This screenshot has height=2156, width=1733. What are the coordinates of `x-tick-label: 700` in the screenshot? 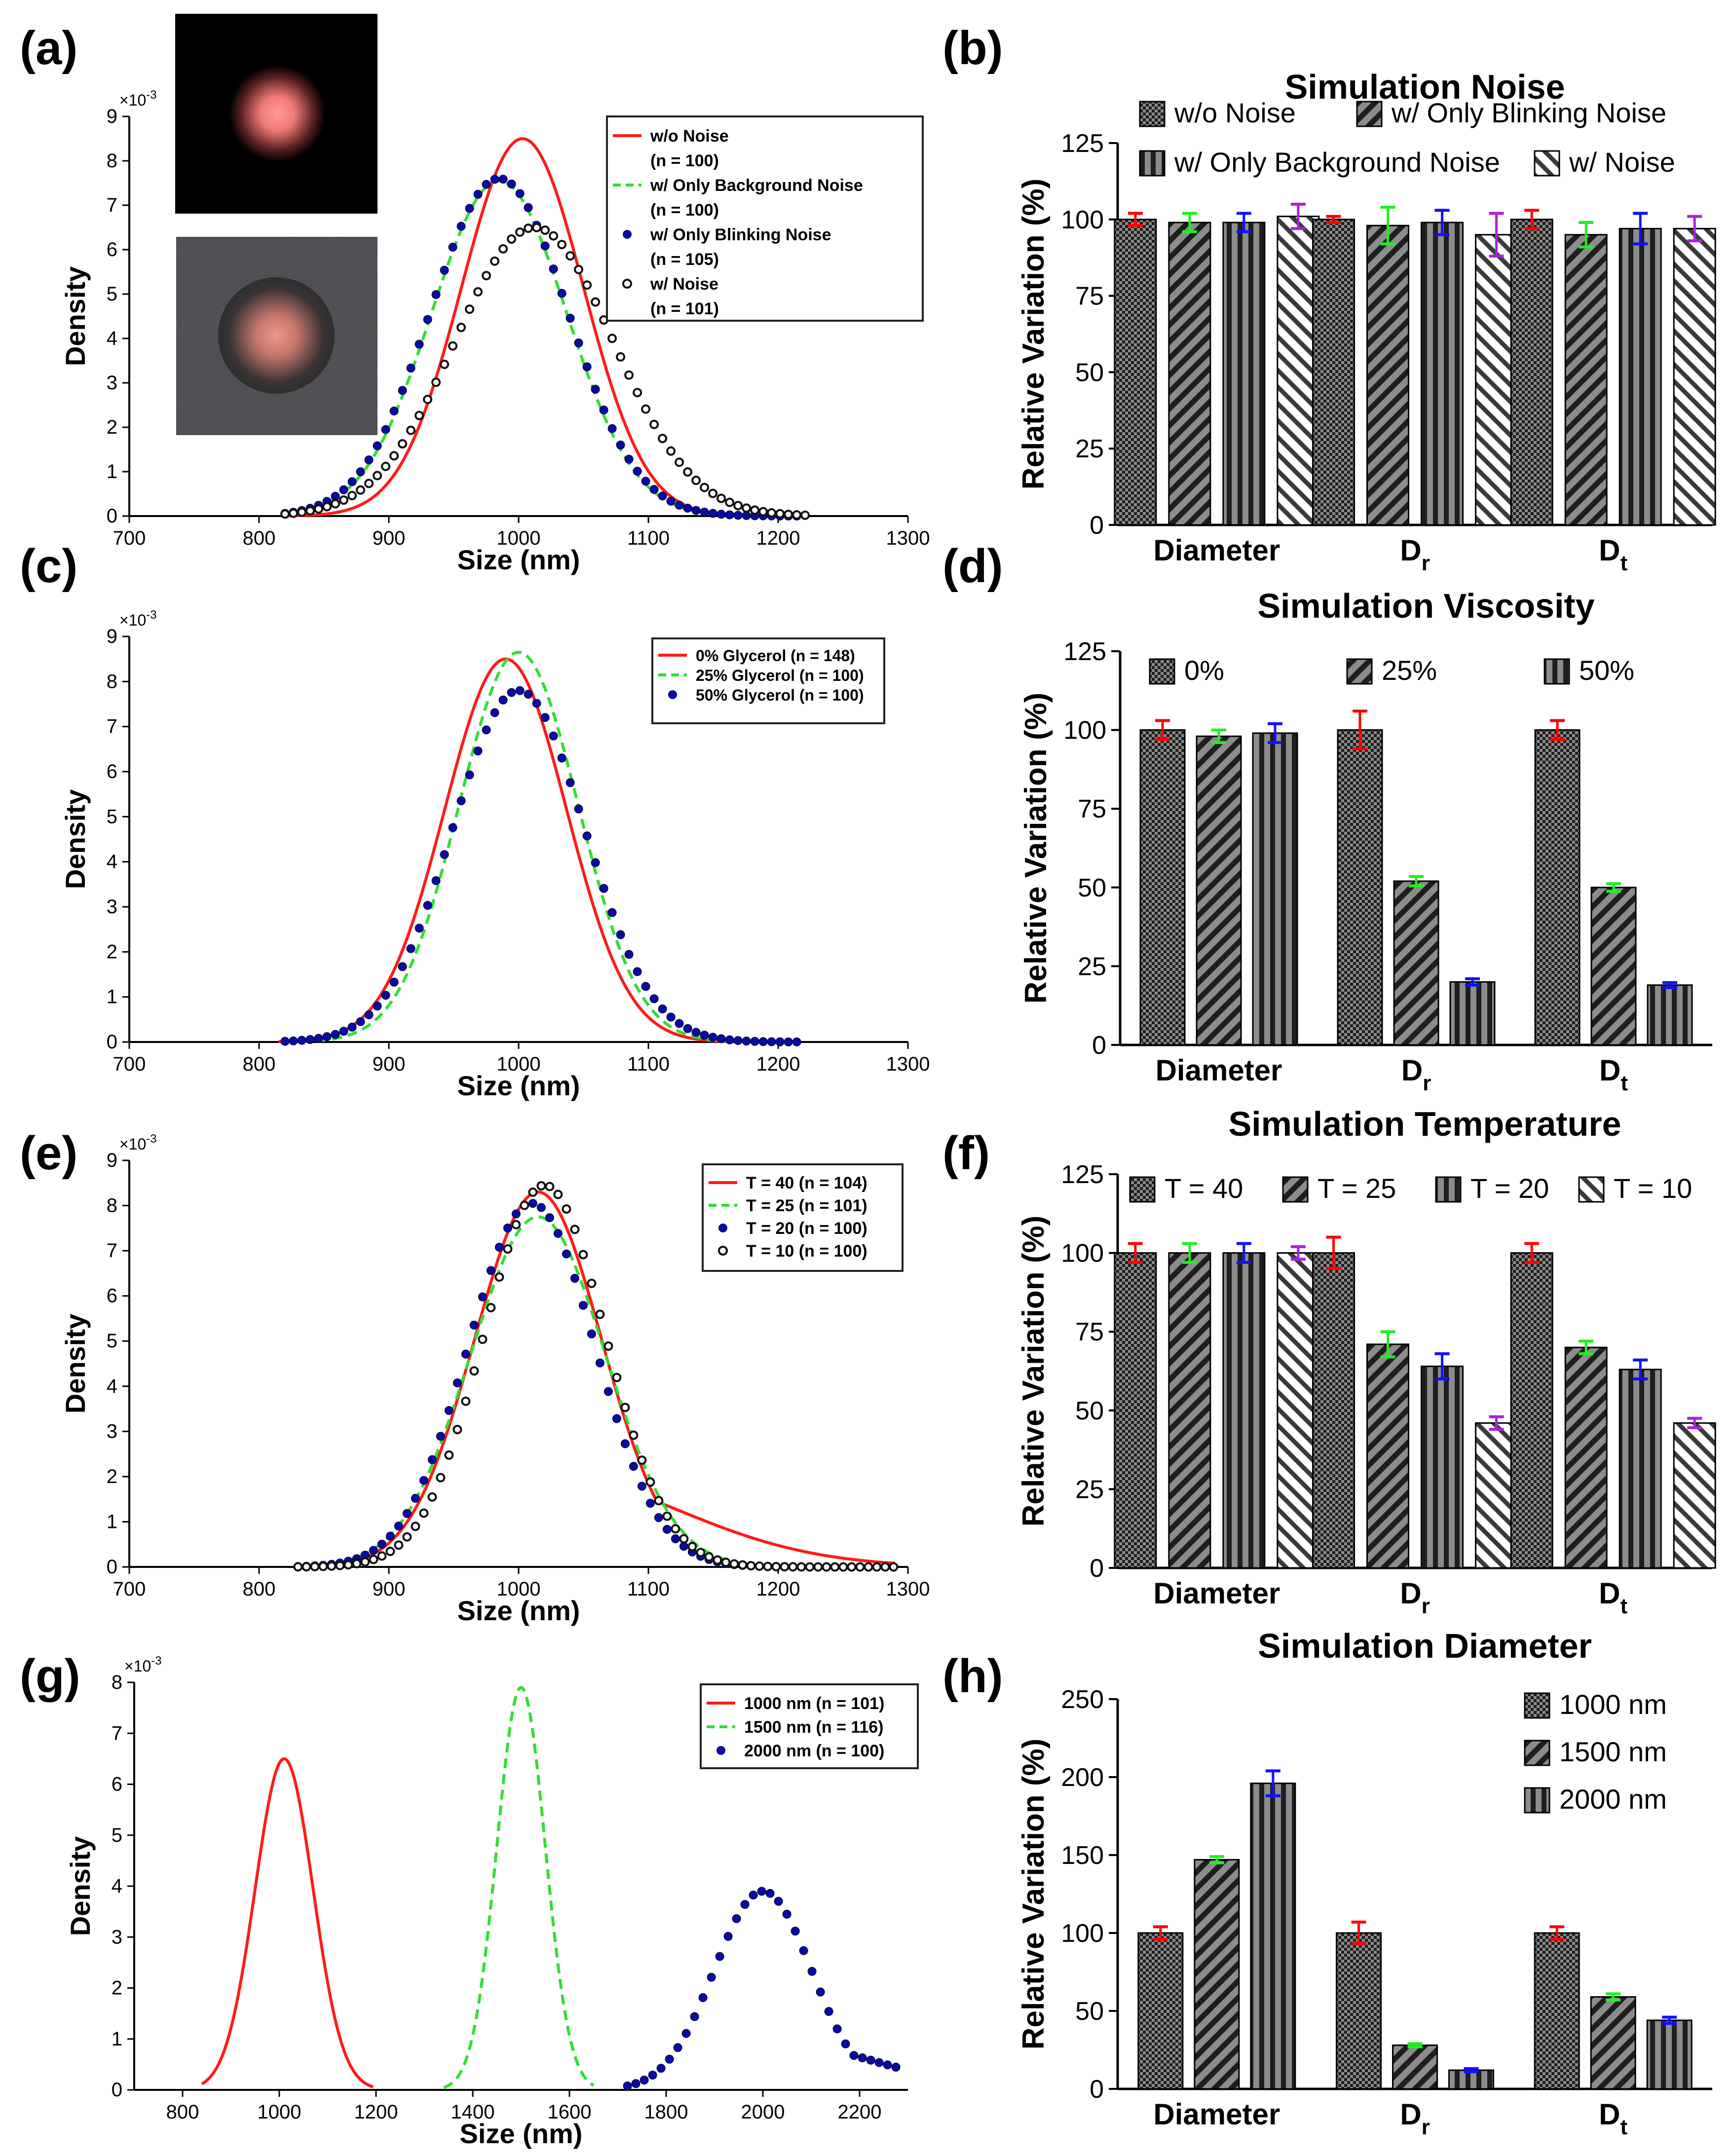 It's located at (129, 1064).